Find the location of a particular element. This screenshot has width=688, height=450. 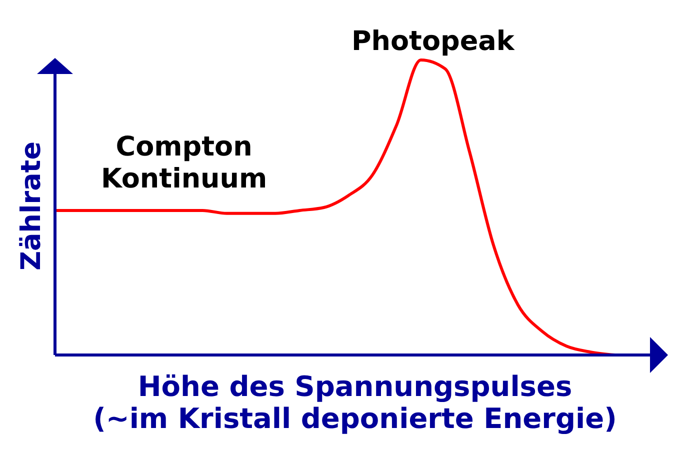

annotation: Compton Kontinuum is located at coordinates (184, 162).